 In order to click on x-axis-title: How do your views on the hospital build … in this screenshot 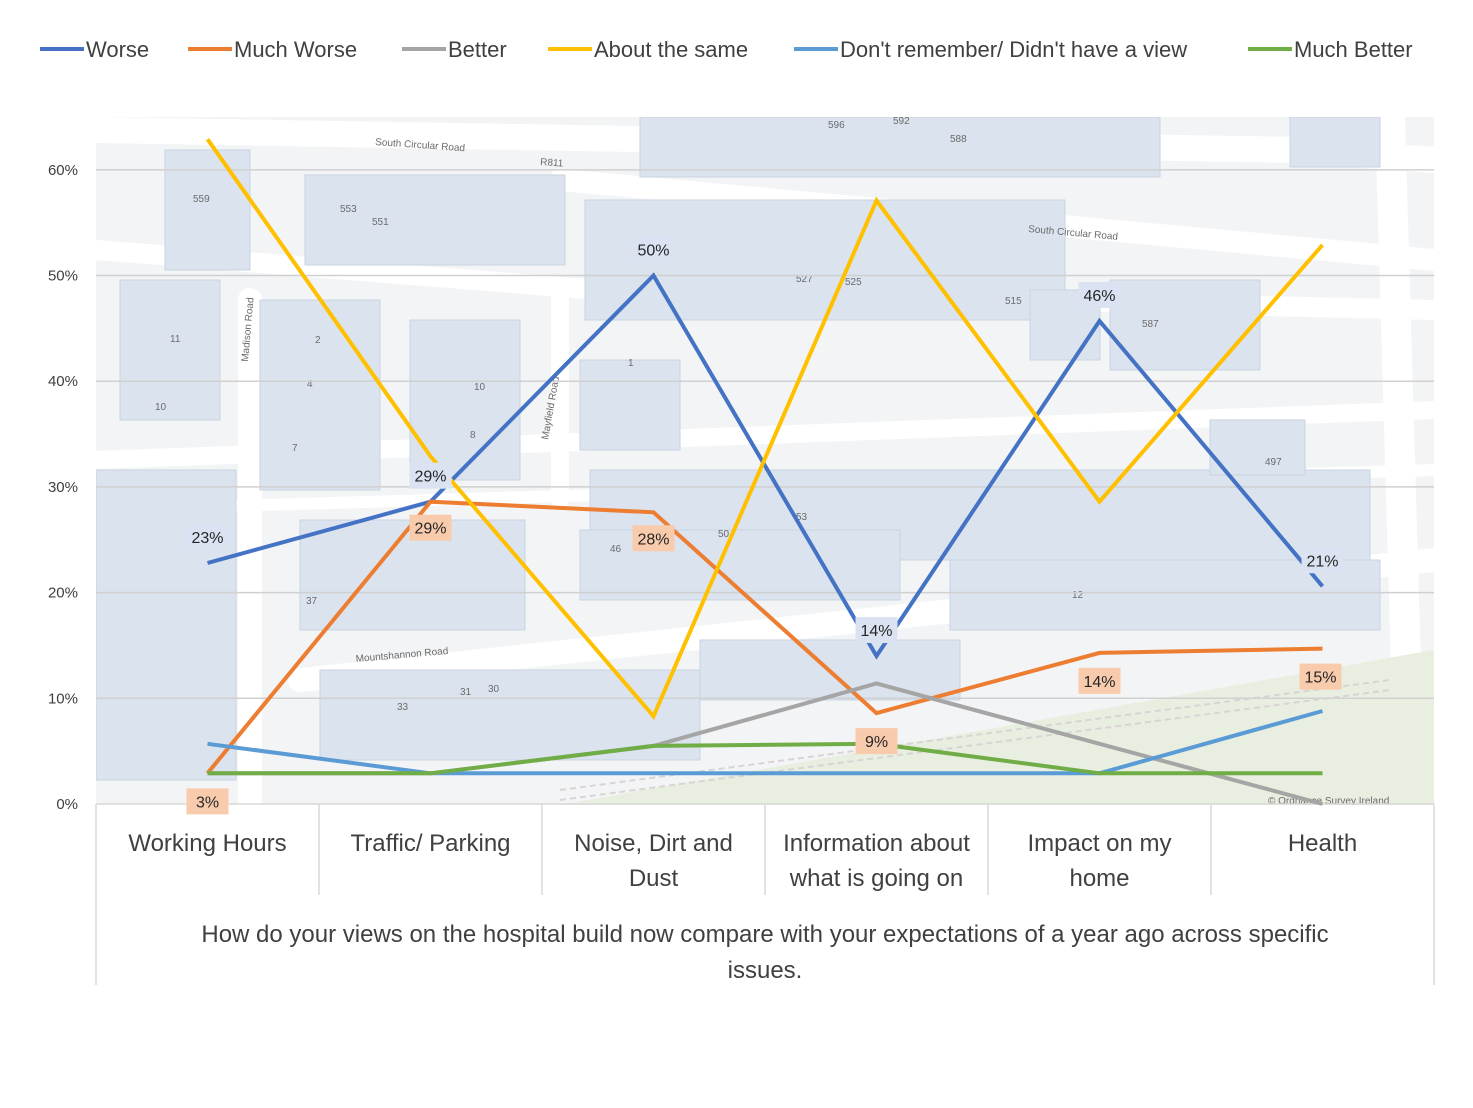, I will do `click(764, 934)`.